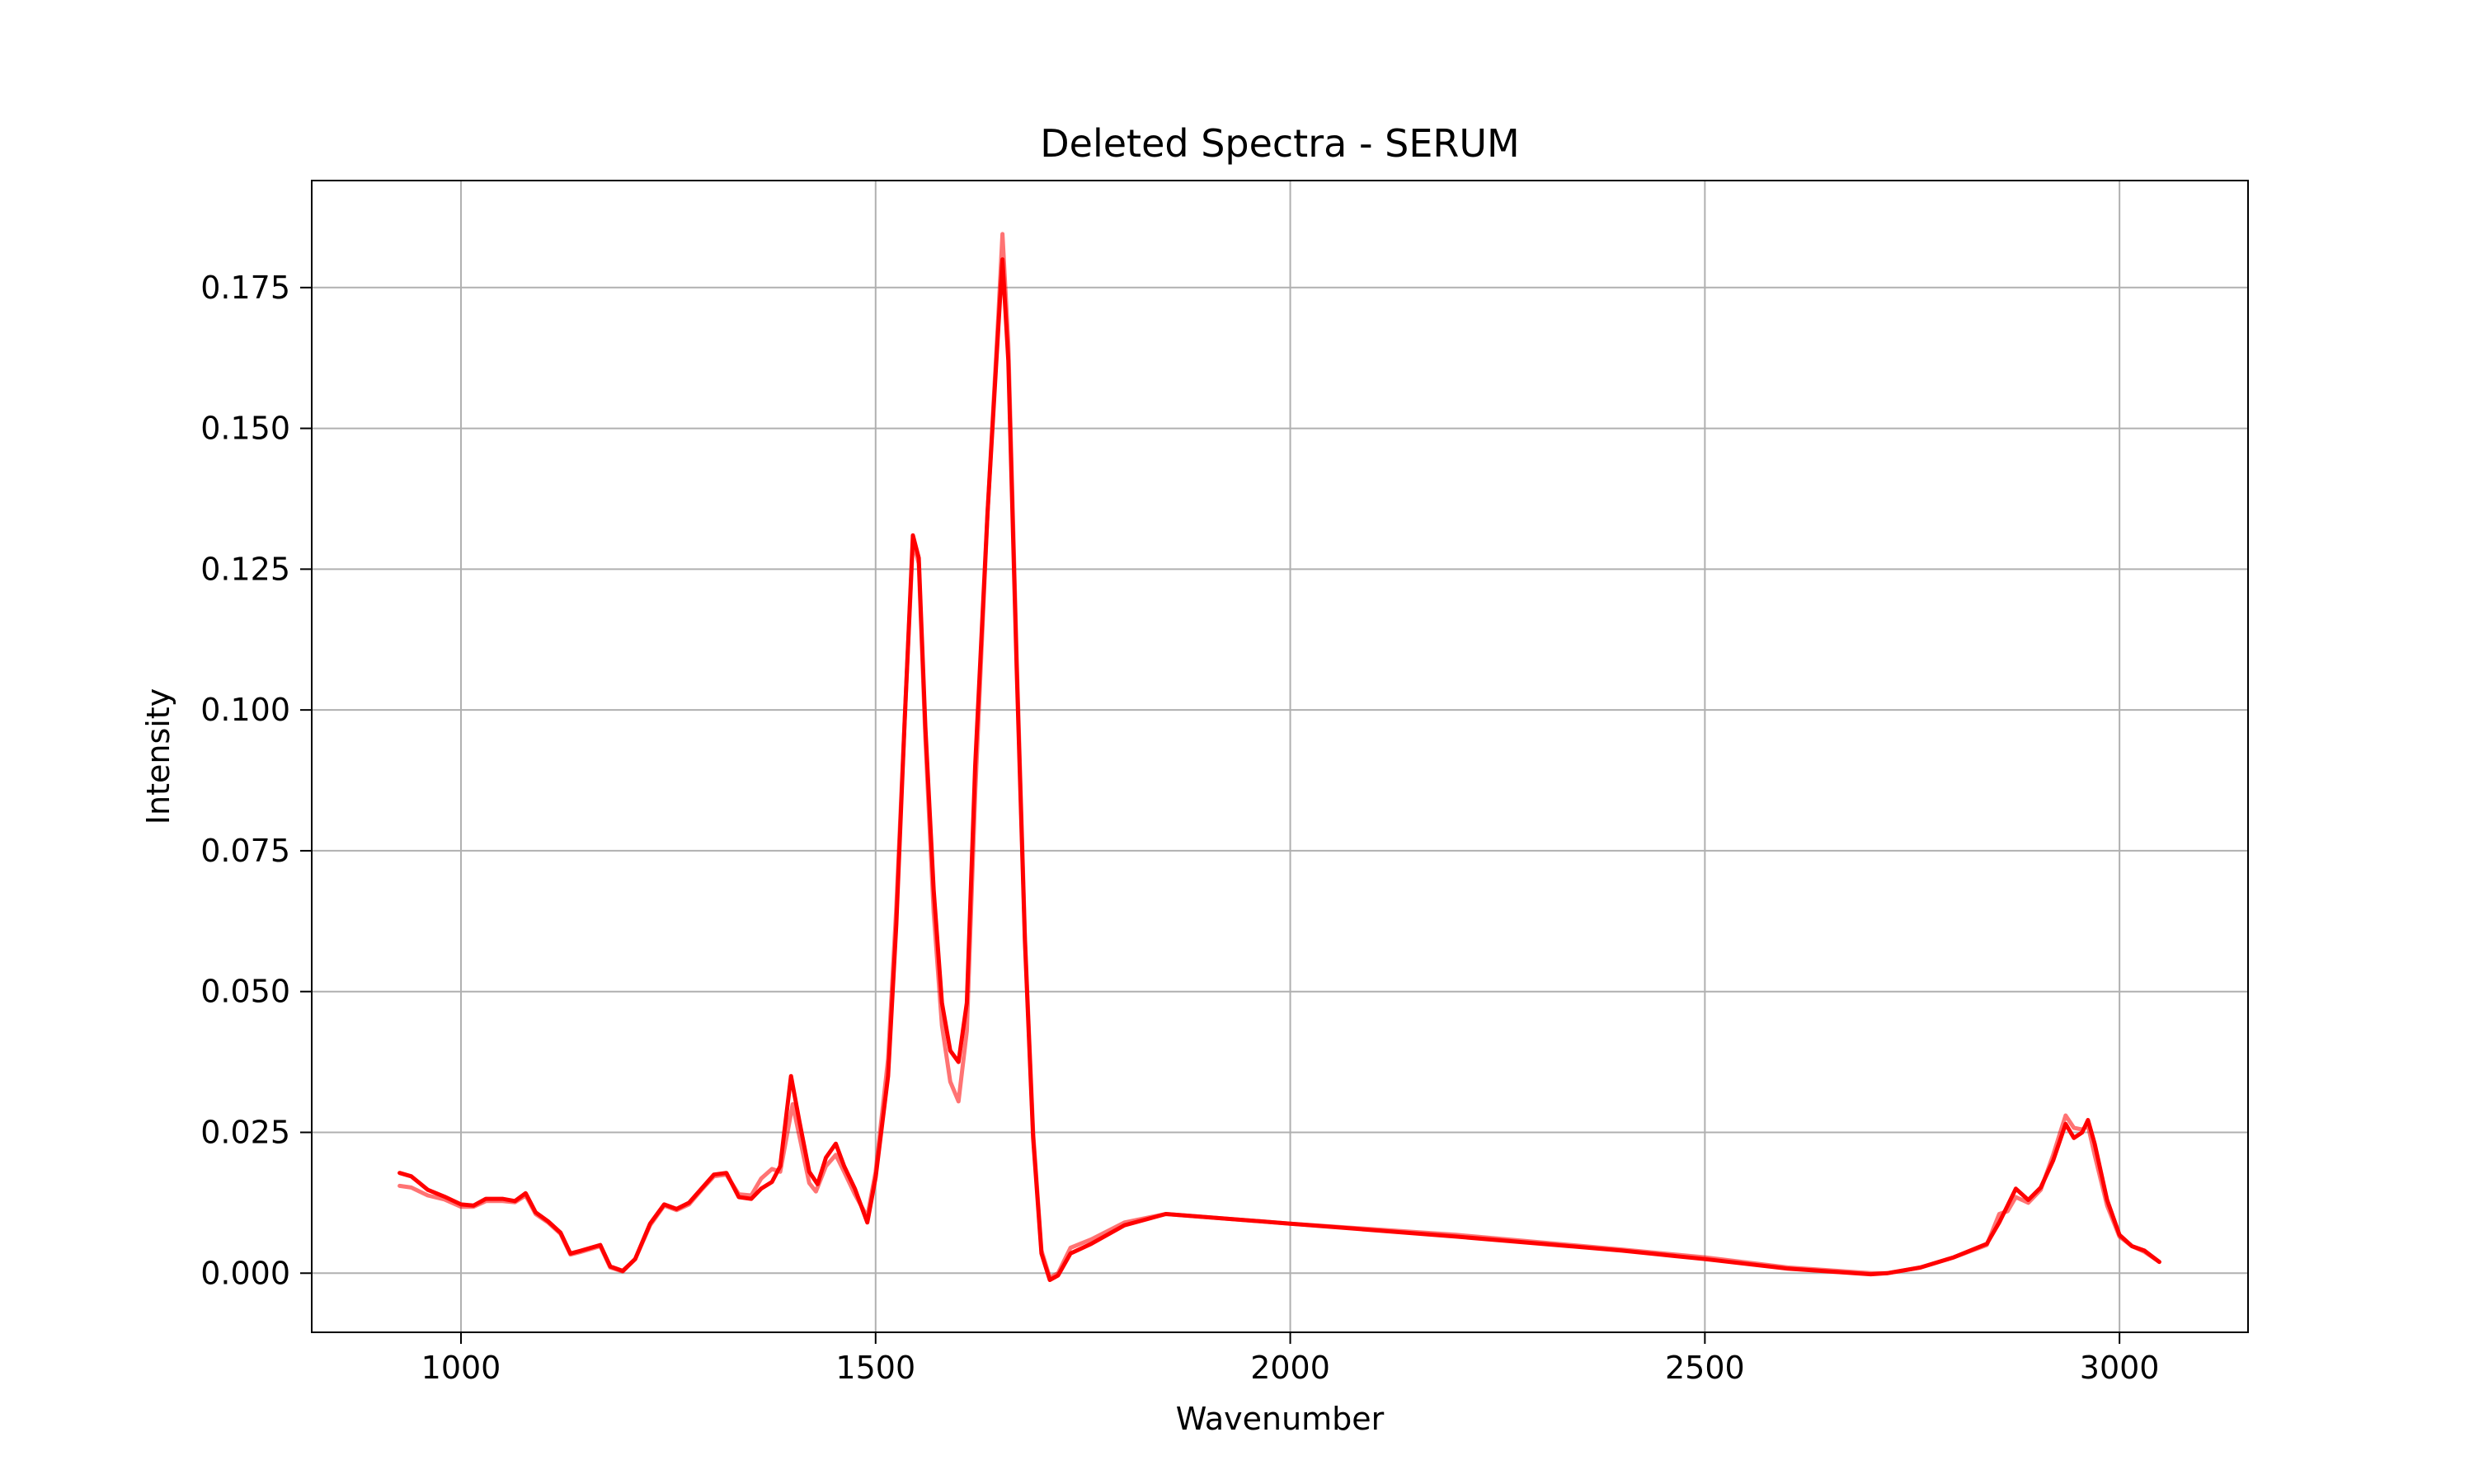 The width and height of the screenshot is (2474, 1484). What do you see at coordinates (245, 288) in the screenshot?
I see `y-tick-label: 0.175` at bounding box center [245, 288].